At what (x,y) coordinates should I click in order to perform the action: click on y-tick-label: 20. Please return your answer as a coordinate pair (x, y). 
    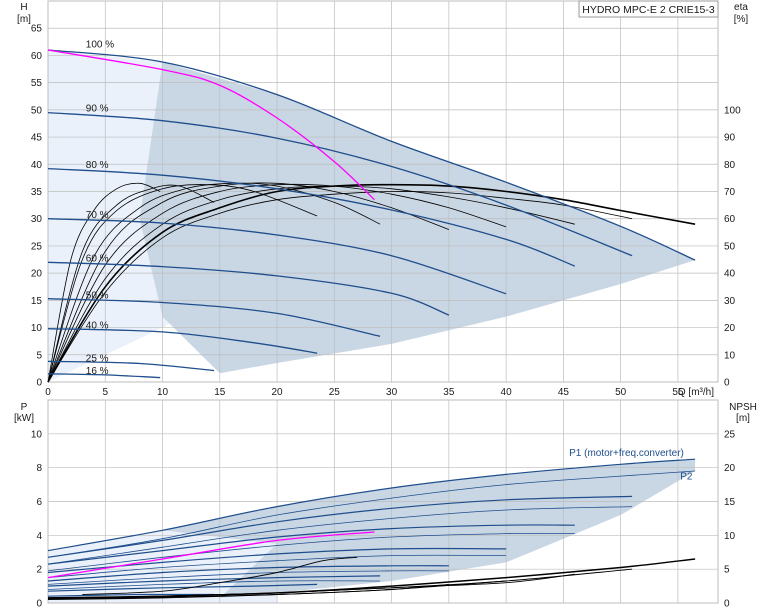
    Looking at the image, I should click on (37, 274).